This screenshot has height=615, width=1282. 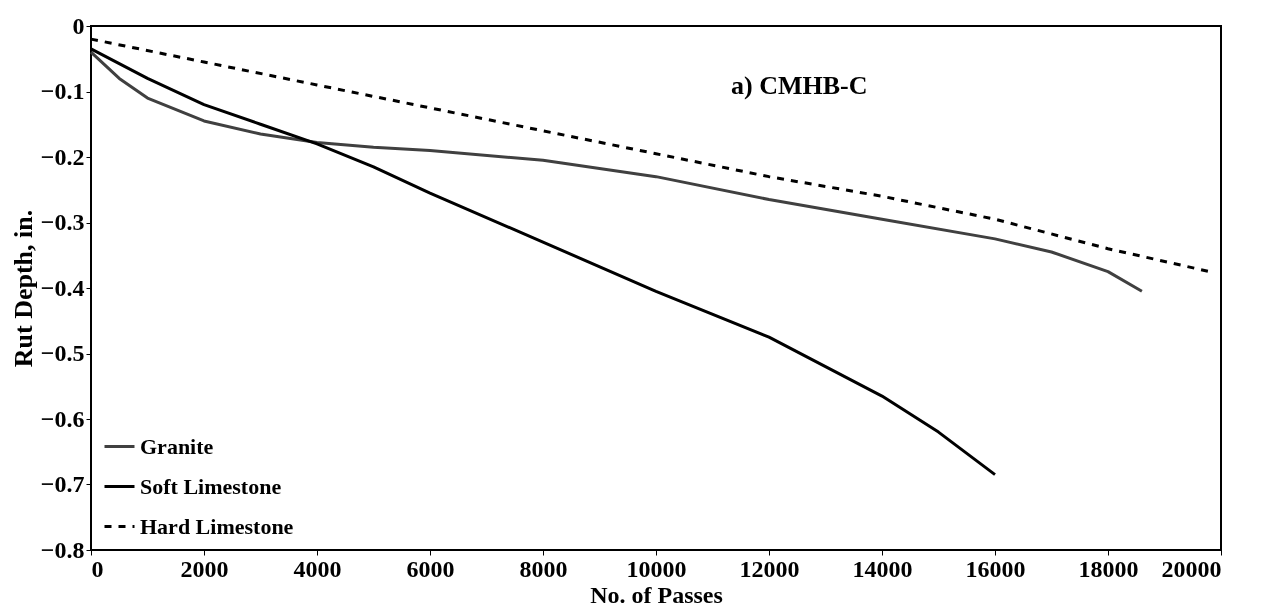 What do you see at coordinates (217, 526) in the screenshot?
I see `legend-label: Hard Limestone` at bounding box center [217, 526].